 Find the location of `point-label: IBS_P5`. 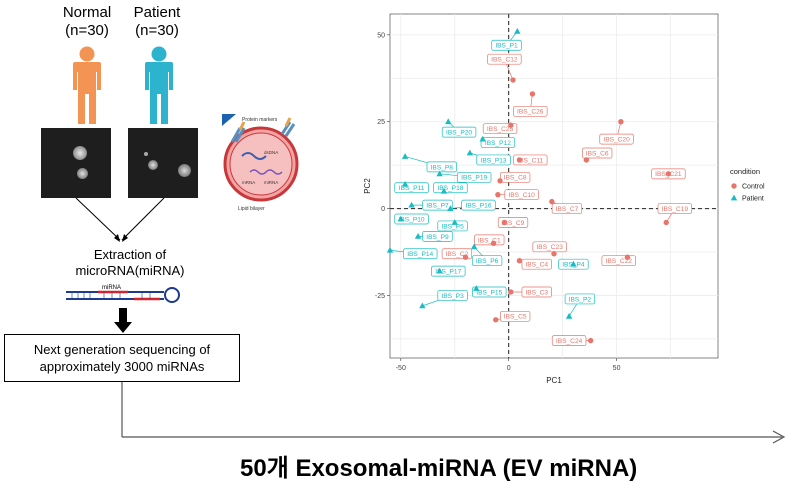

point-label: IBS_P5 is located at coordinates (452, 226).